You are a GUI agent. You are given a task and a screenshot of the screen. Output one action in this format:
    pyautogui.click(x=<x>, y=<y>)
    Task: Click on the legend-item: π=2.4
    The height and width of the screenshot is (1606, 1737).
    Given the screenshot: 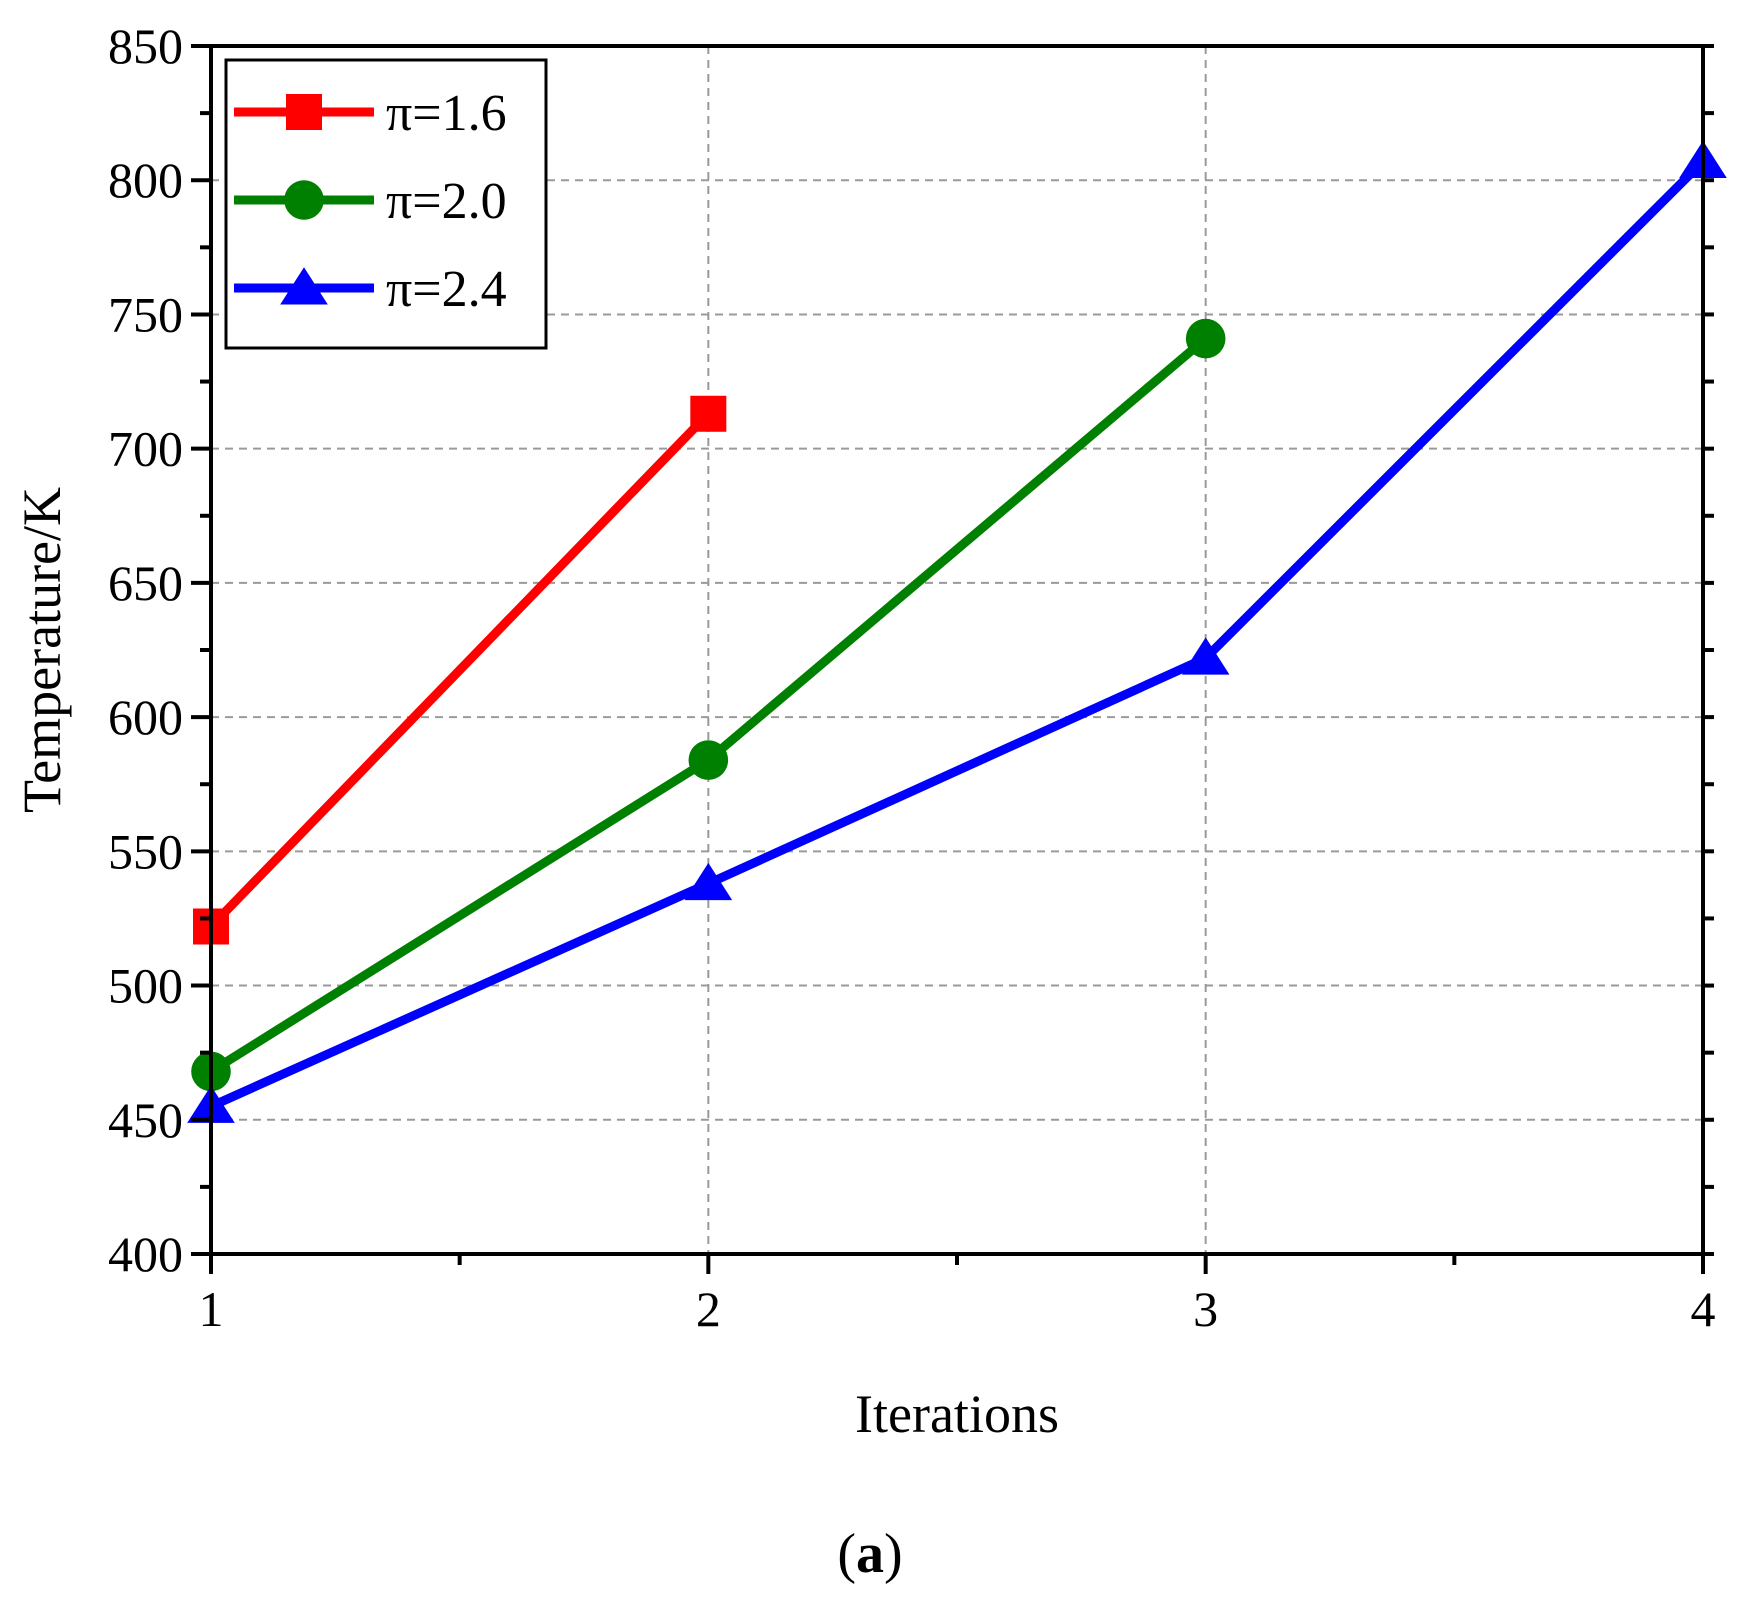 What is the action you would take?
    pyautogui.click(x=370, y=289)
    